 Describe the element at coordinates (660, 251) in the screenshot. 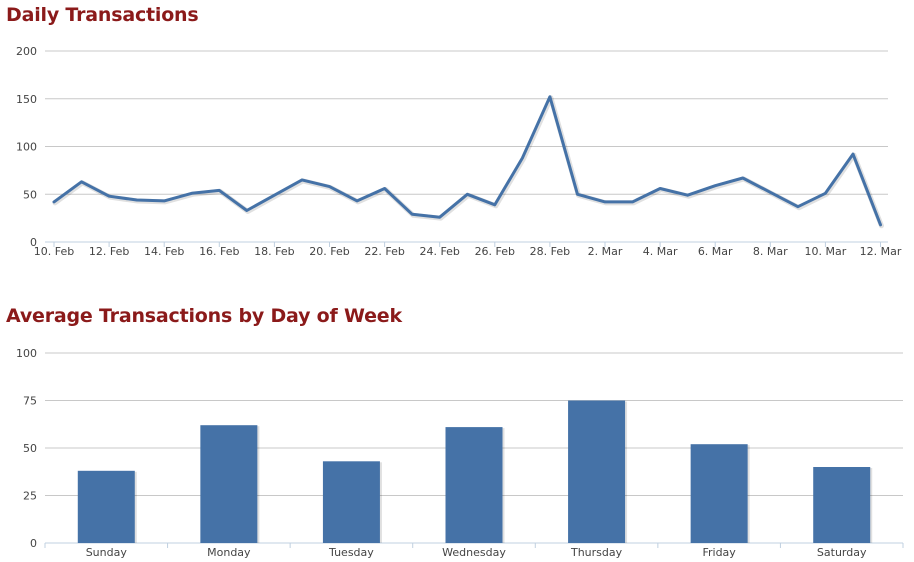

I see `x-tick-label: 4. Mar` at that location.